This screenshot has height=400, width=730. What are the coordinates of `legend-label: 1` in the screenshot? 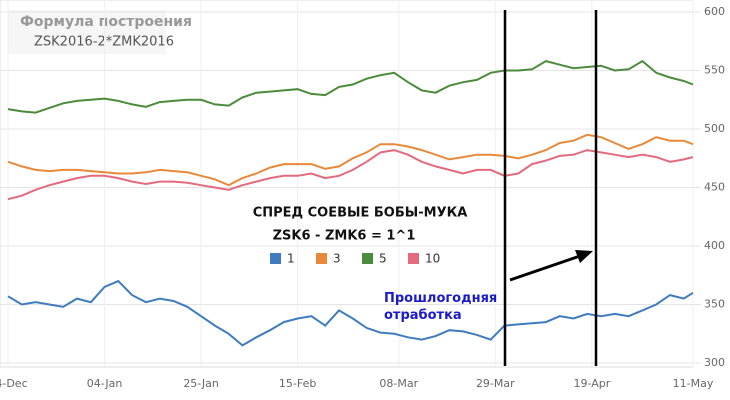 It's located at (291, 259).